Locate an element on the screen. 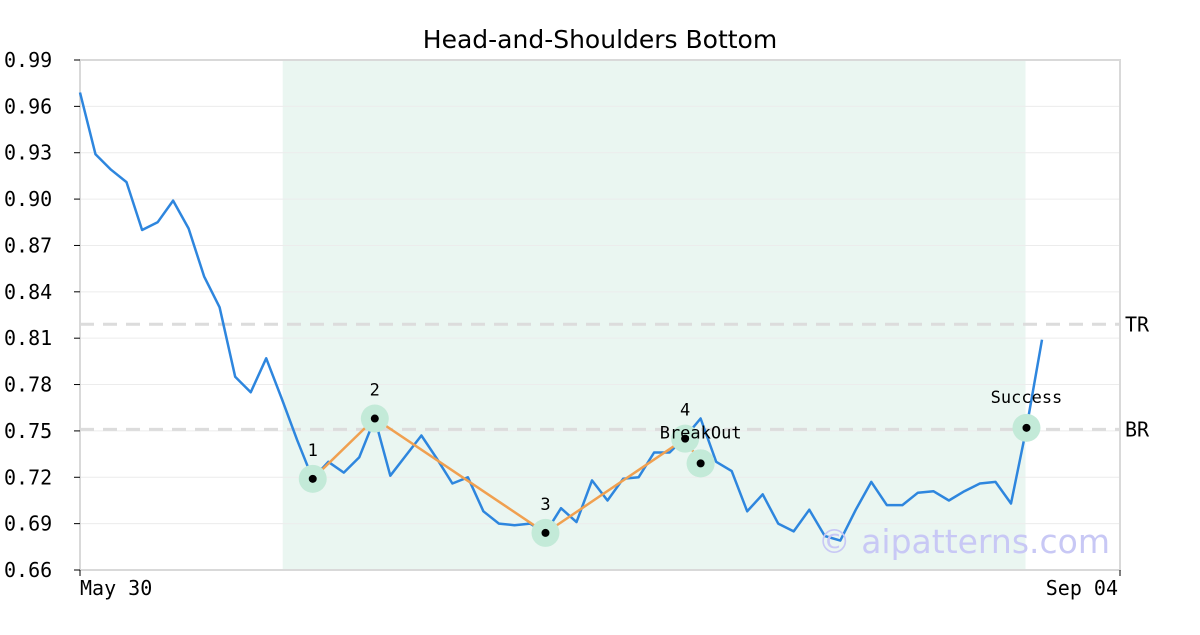 This screenshot has width=1200, height=635. y-tick-label: 0.93 is located at coordinates (28, 153).